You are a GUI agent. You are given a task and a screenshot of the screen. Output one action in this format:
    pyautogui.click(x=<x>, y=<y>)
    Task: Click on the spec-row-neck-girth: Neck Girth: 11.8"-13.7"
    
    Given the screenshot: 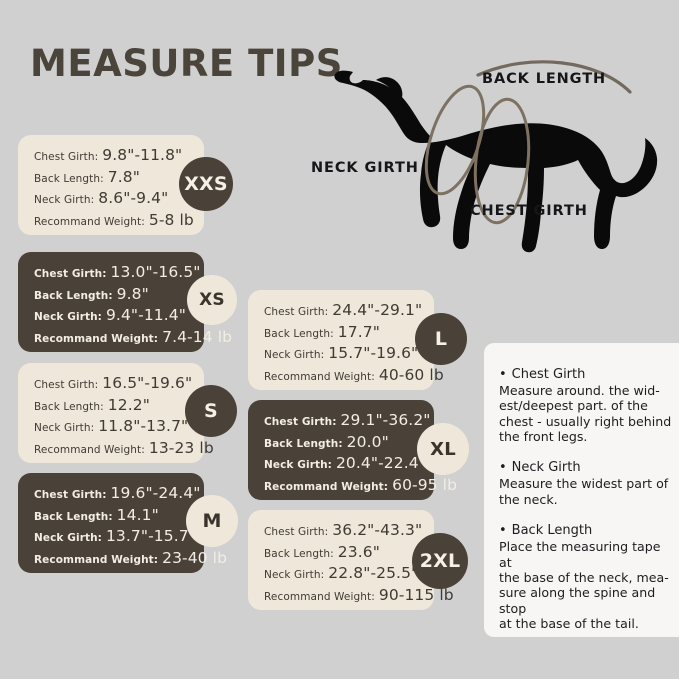 What is the action you would take?
    pyautogui.click(x=111, y=426)
    